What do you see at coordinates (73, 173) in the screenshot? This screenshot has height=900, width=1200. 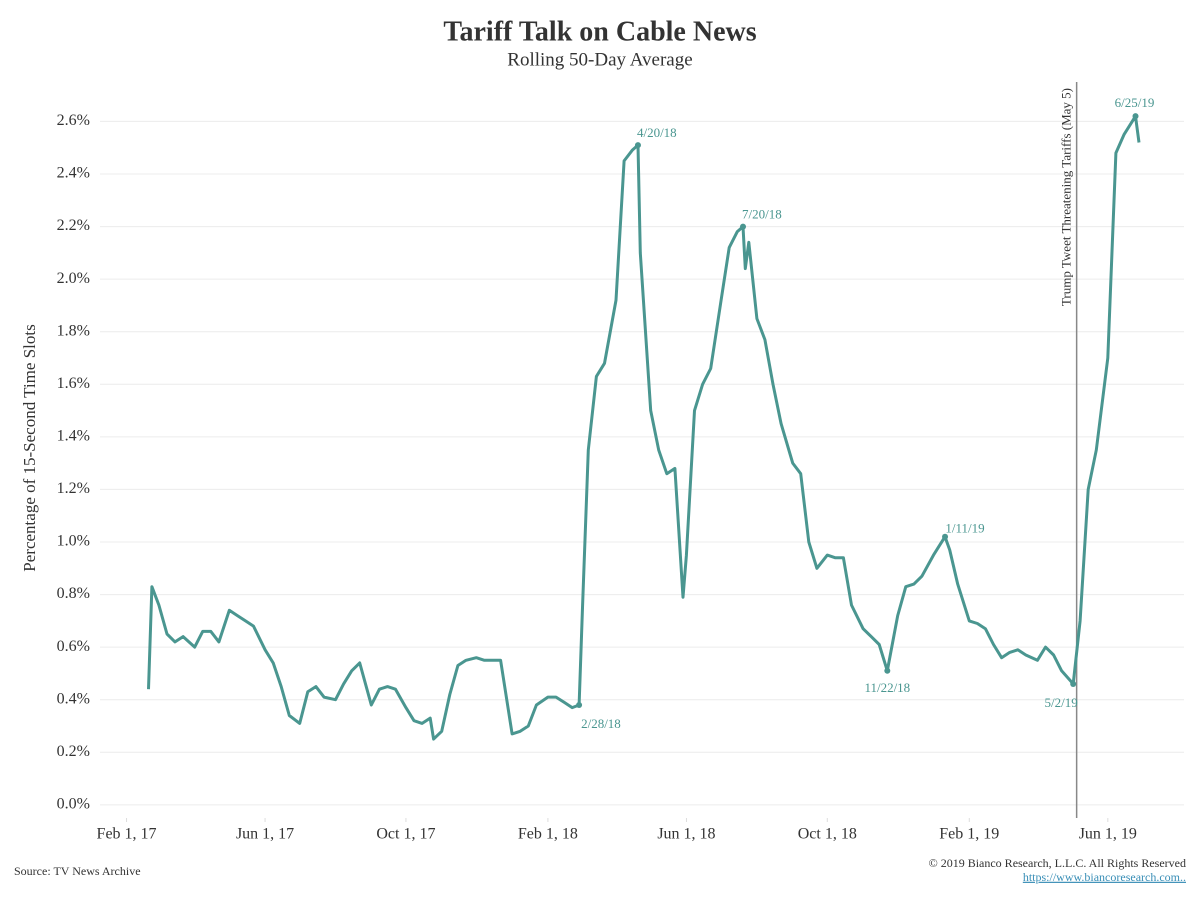 I see `y-tick-label: 2.4%` at bounding box center [73, 173].